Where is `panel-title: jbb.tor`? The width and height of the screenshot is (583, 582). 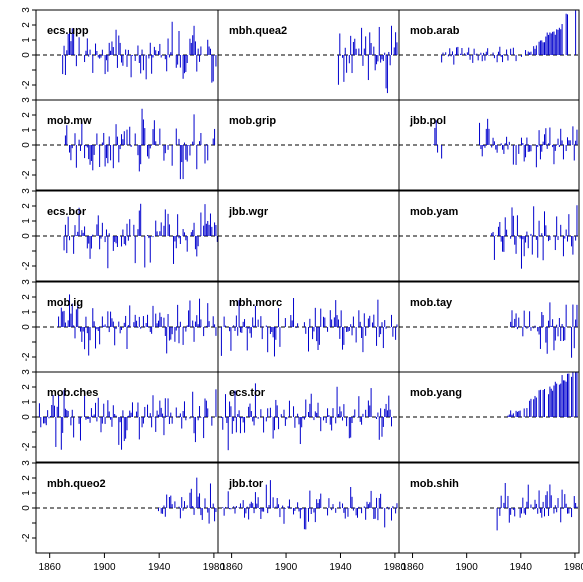
panel-title: jbb.tor is located at coordinates (246, 484).